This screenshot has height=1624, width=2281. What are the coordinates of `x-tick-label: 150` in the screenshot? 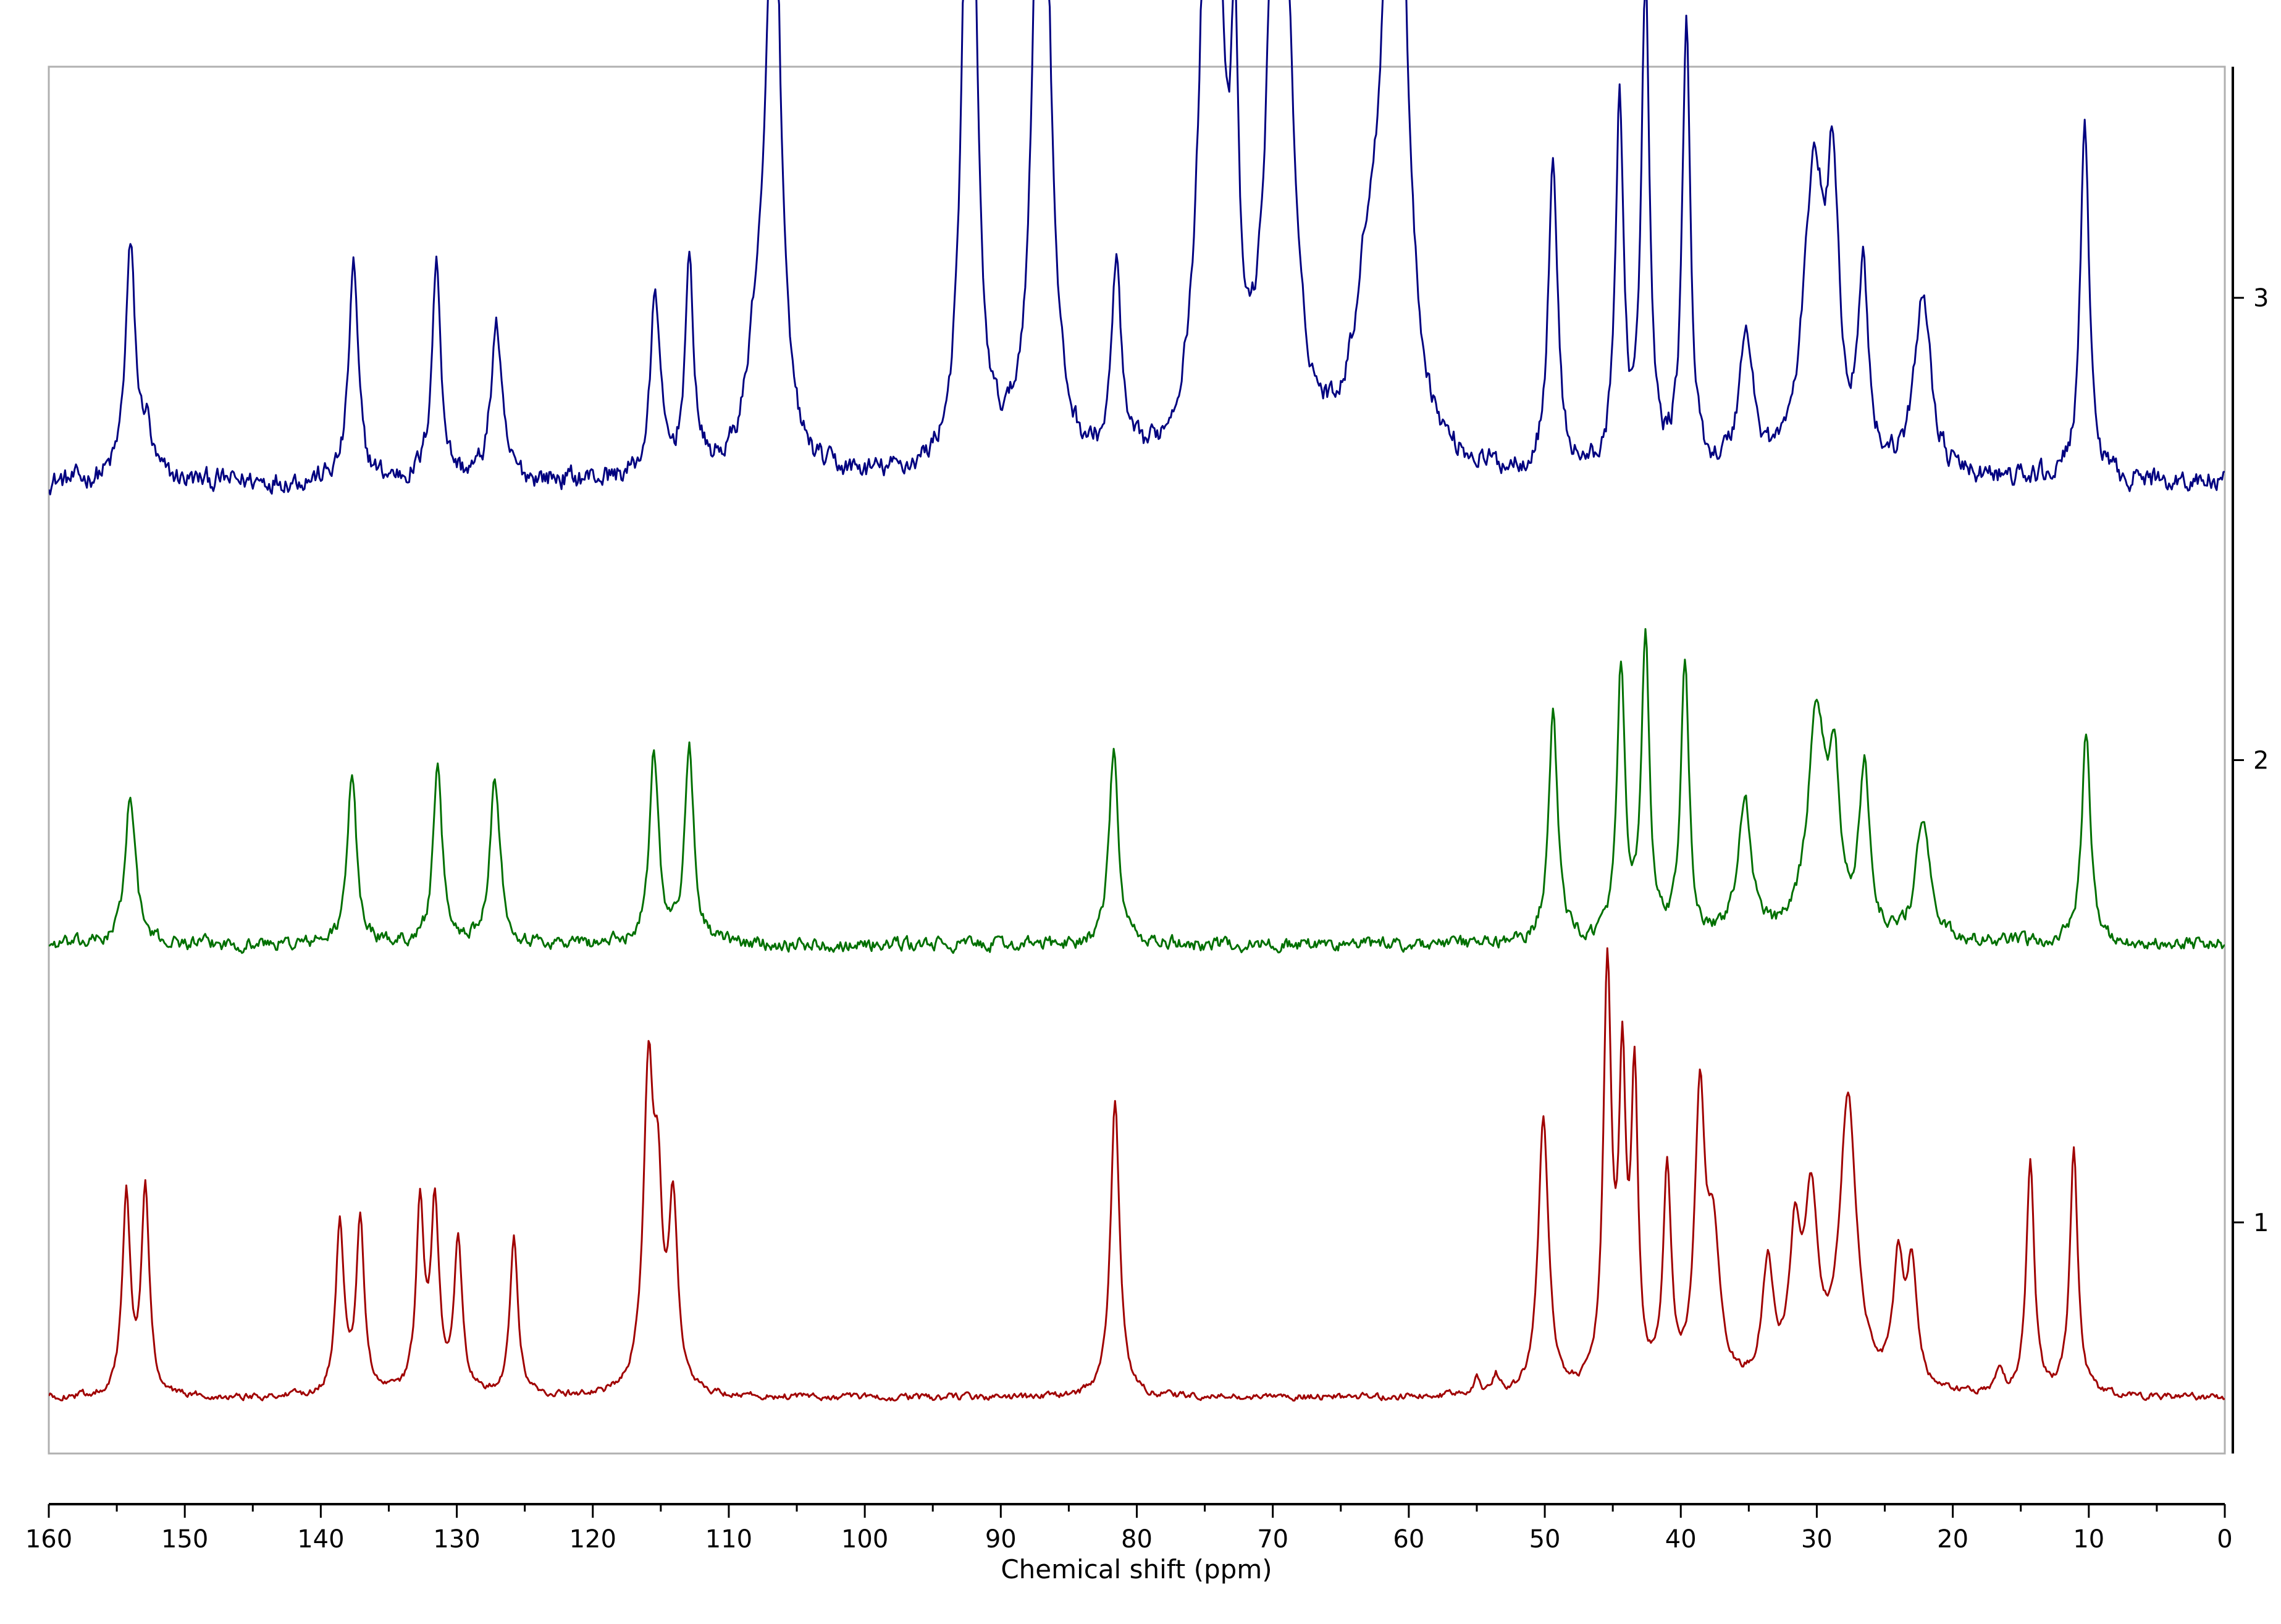 It's located at (184, 1539).